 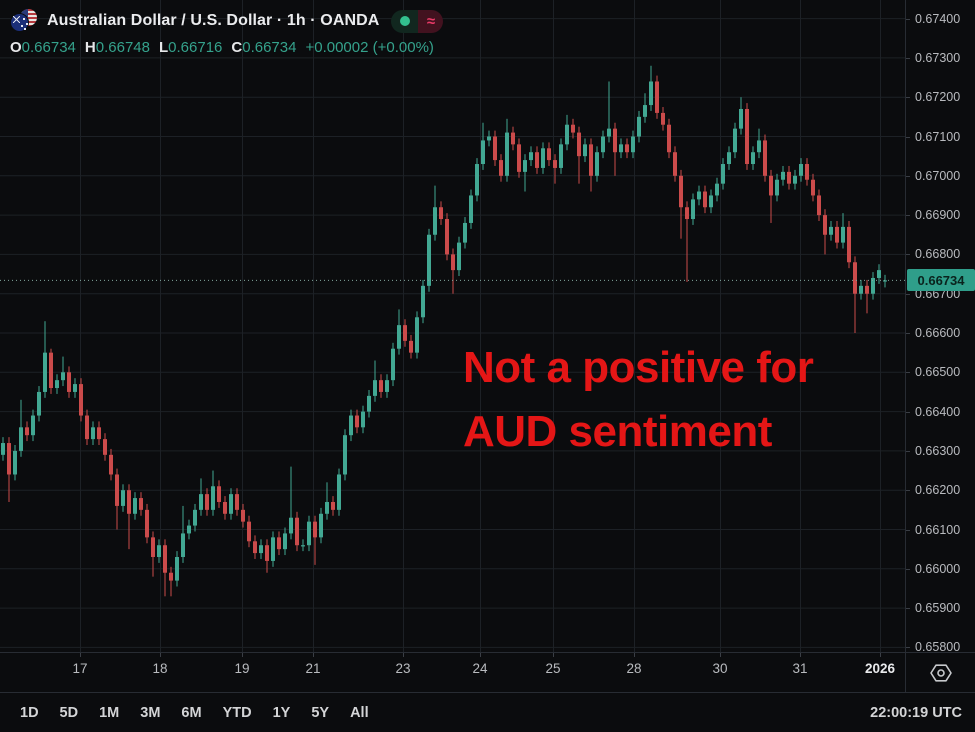 What do you see at coordinates (938, 450) in the screenshot?
I see `price-axis-label: 0.66300` at bounding box center [938, 450].